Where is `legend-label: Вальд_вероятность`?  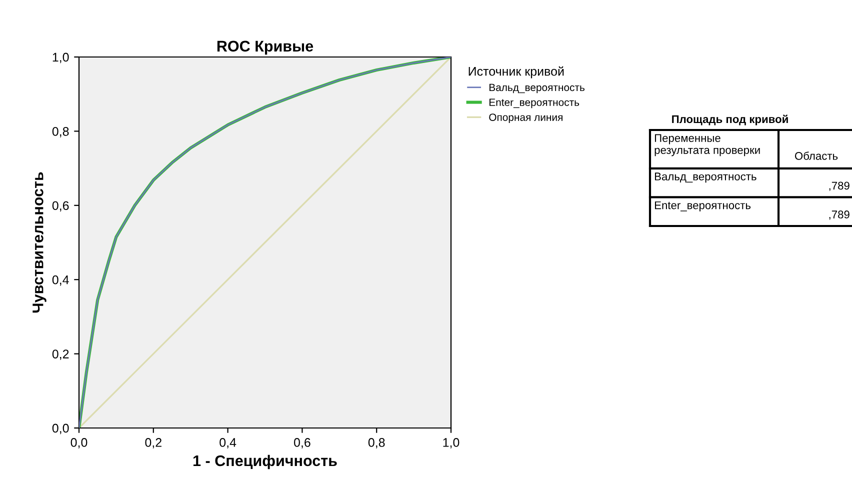
legend-label: Вальд_вероятность is located at coordinates (537, 89).